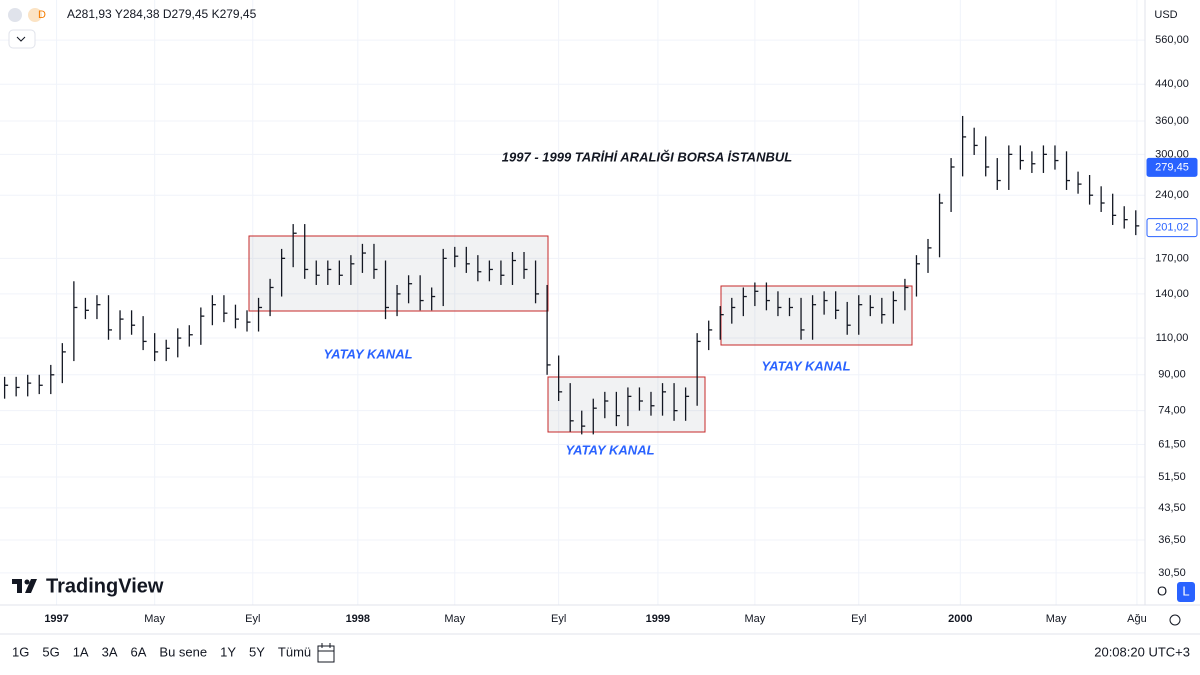 This screenshot has height=675, width=1200. I want to click on range-button: 3A, so click(110, 651).